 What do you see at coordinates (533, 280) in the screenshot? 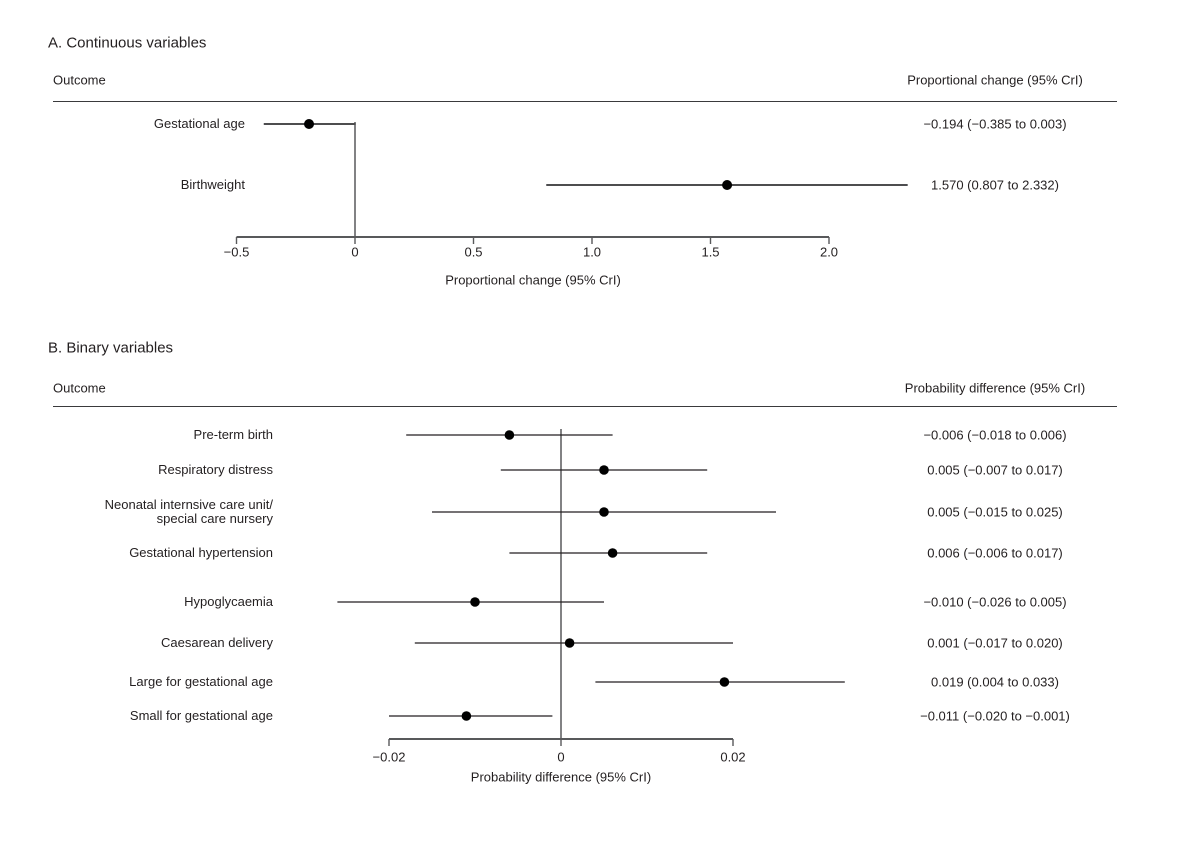
I see `panel-a-x-axis-title: Proportional change (95% CrI)` at bounding box center [533, 280].